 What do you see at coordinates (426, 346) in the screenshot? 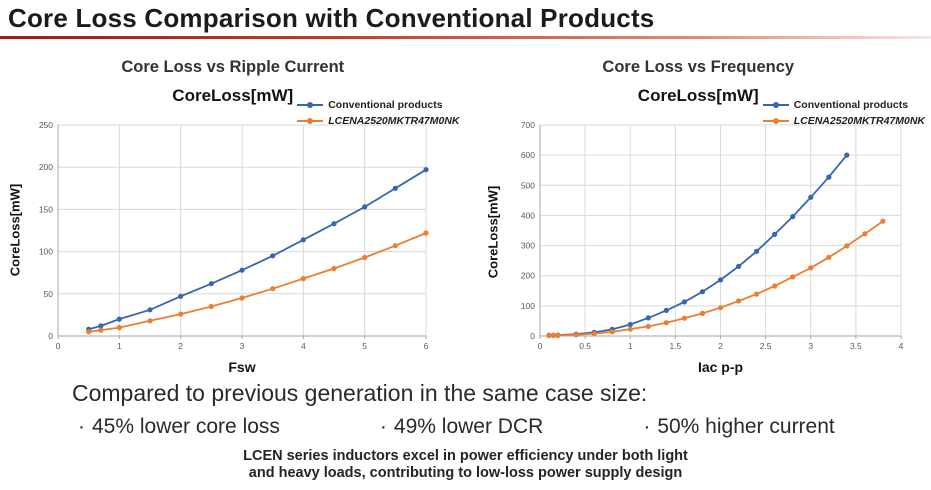
I see `x-tick-label: 6` at bounding box center [426, 346].